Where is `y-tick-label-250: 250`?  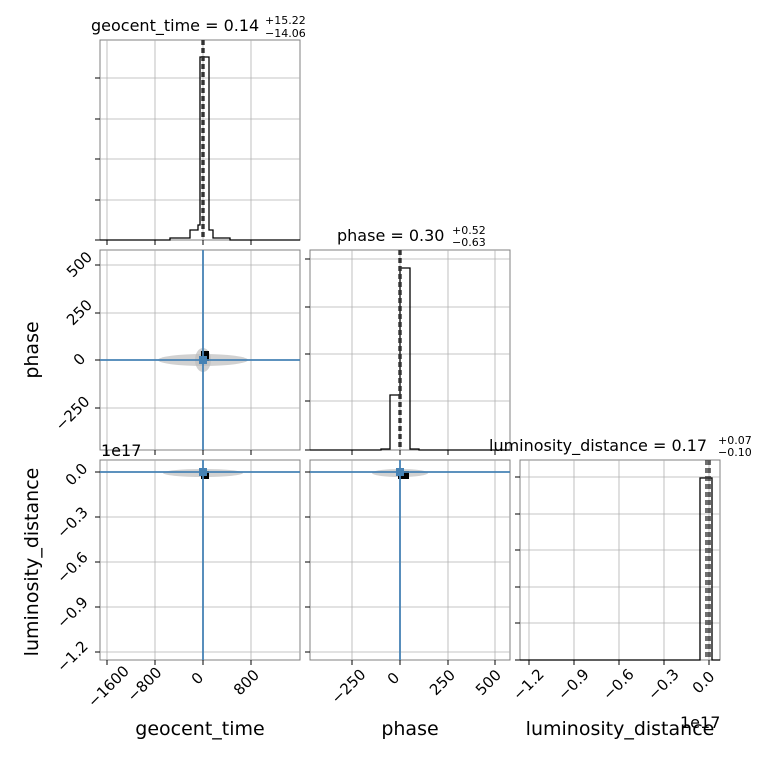
y-tick-label-250: 250 is located at coordinates (79, 312).